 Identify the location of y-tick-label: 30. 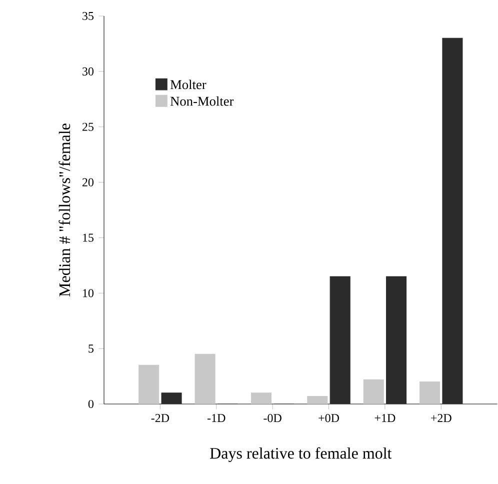
(88, 71).